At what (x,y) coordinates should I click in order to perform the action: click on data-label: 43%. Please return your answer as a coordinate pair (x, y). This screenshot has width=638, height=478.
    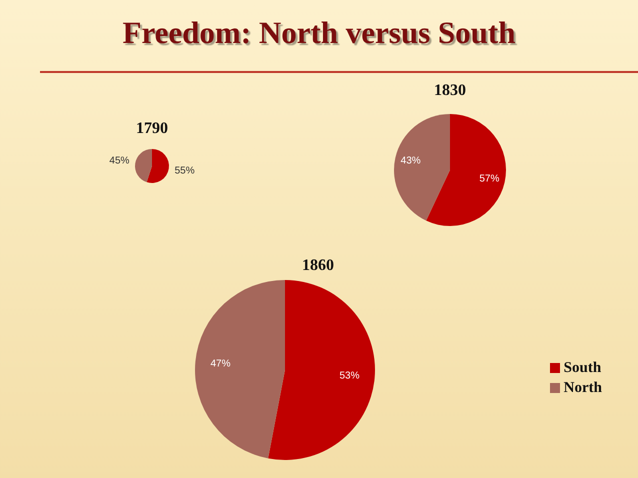
    Looking at the image, I should click on (410, 161).